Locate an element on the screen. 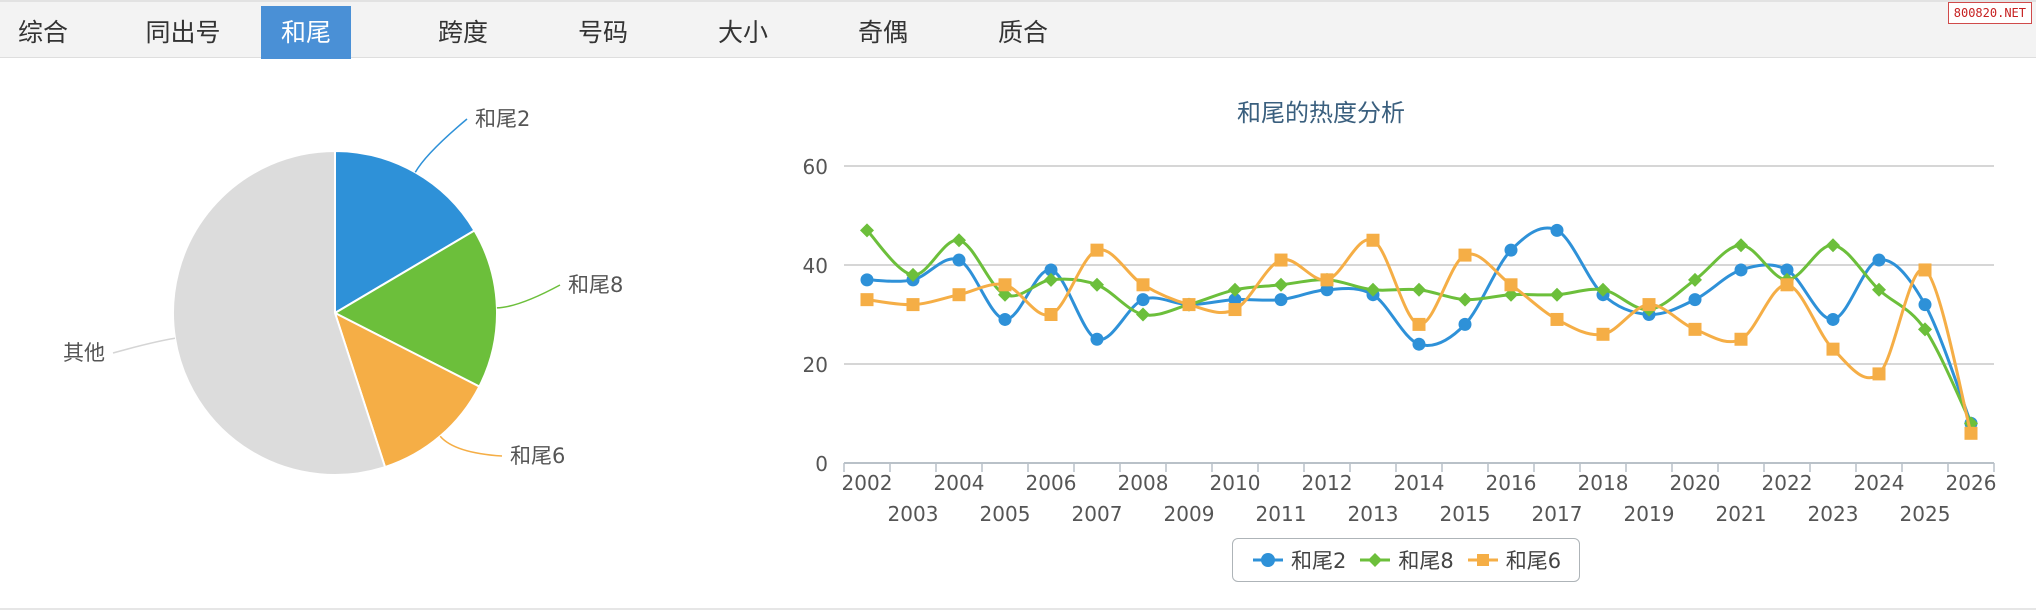  square-marker-icon is located at coordinates (1482, 560).